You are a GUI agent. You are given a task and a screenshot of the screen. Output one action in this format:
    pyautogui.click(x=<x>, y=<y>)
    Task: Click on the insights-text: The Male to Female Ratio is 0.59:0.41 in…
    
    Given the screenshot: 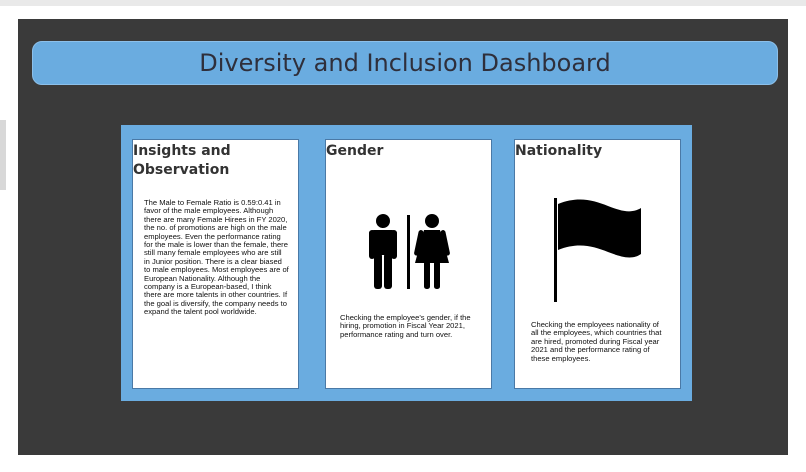 What is the action you would take?
    pyautogui.click(x=216, y=257)
    